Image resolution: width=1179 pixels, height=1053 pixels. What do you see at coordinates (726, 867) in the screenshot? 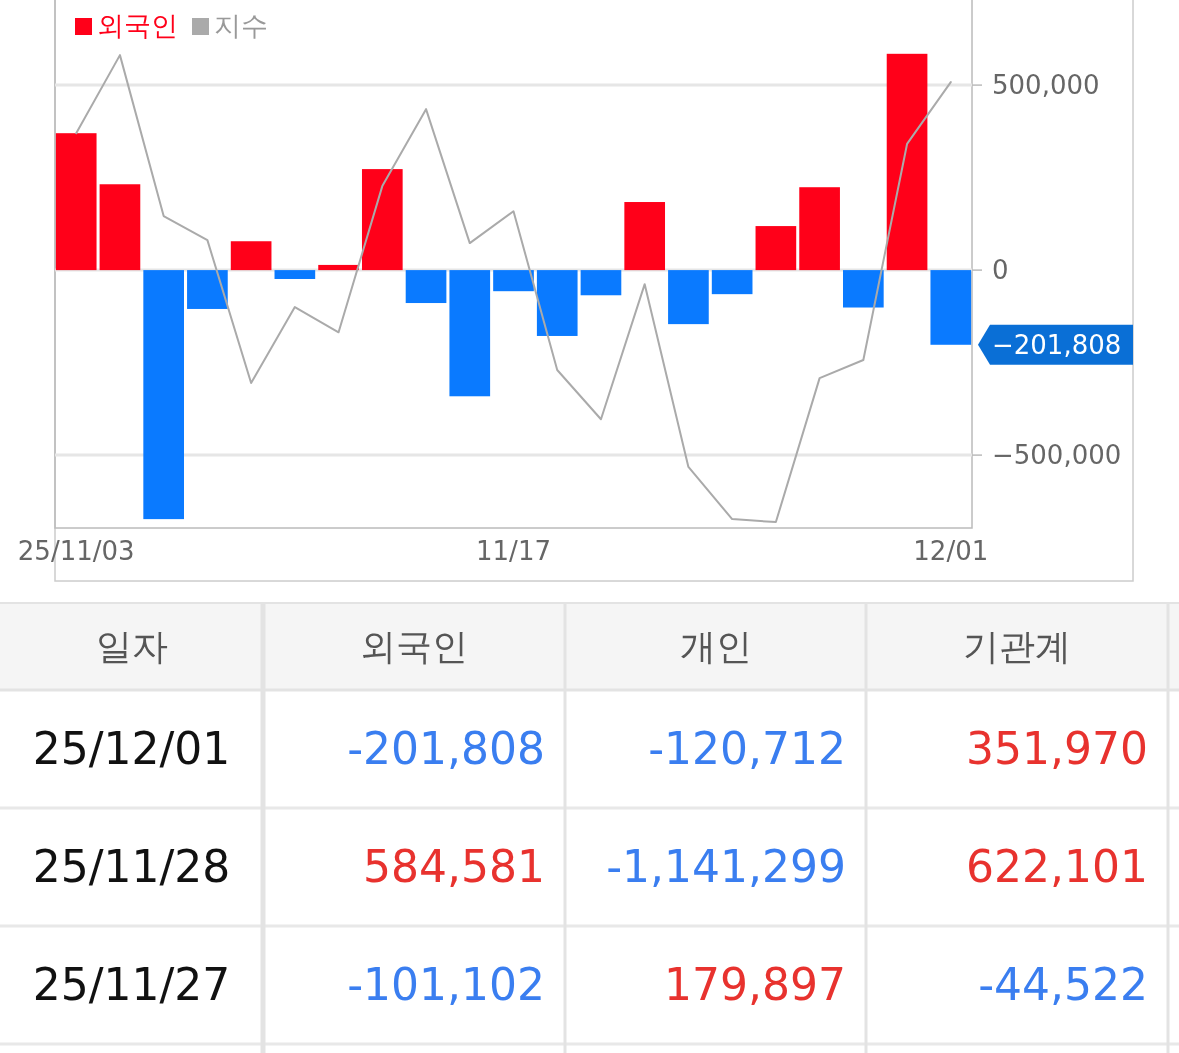
I see `data-label: -1,141,299` at bounding box center [726, 867].